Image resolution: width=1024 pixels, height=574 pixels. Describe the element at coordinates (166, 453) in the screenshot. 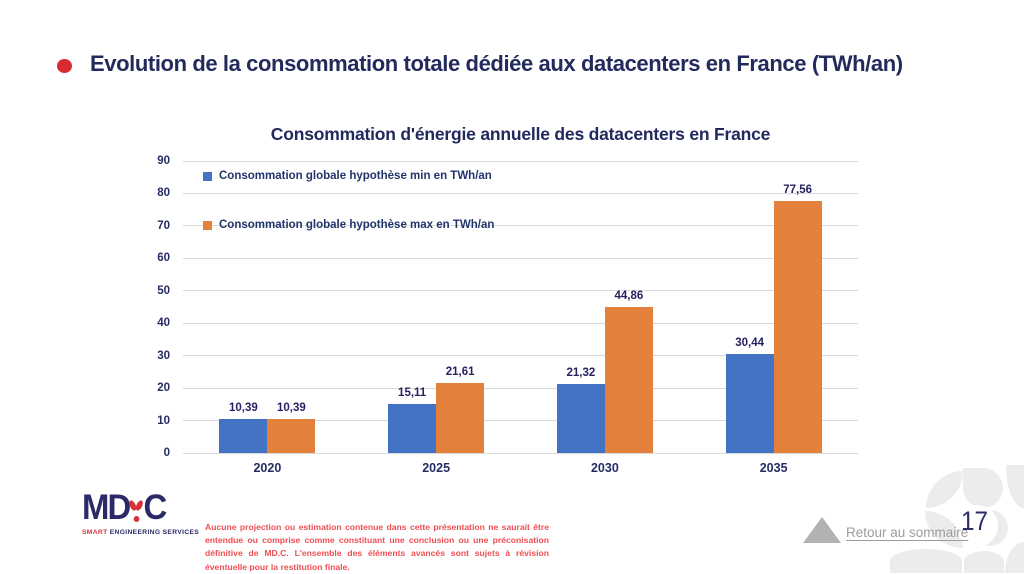

I see `y-axis-label: 0` at that location.